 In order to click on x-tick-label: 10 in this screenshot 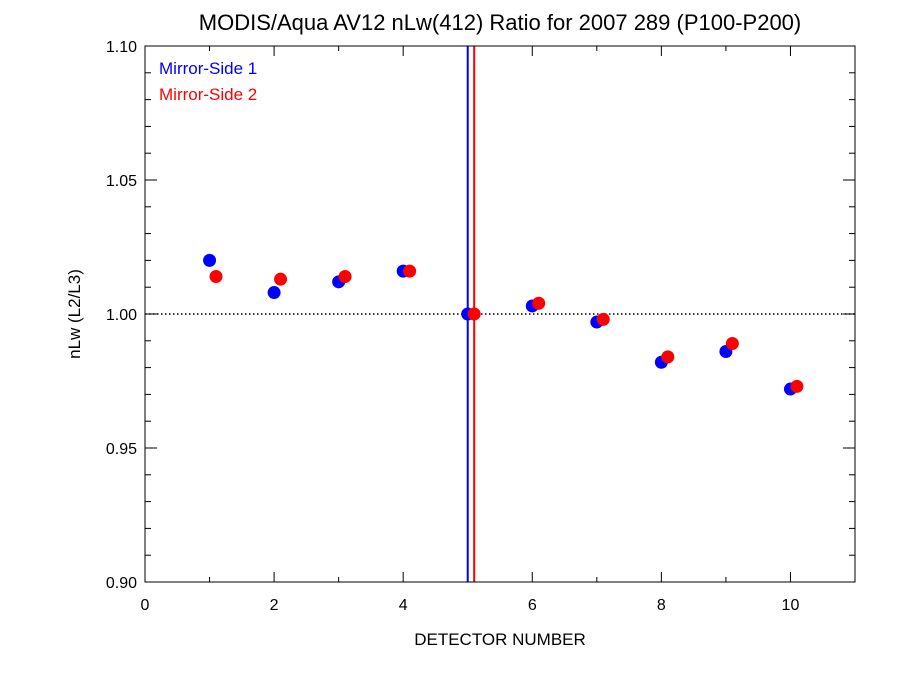, I will do `click(791, 605)`.